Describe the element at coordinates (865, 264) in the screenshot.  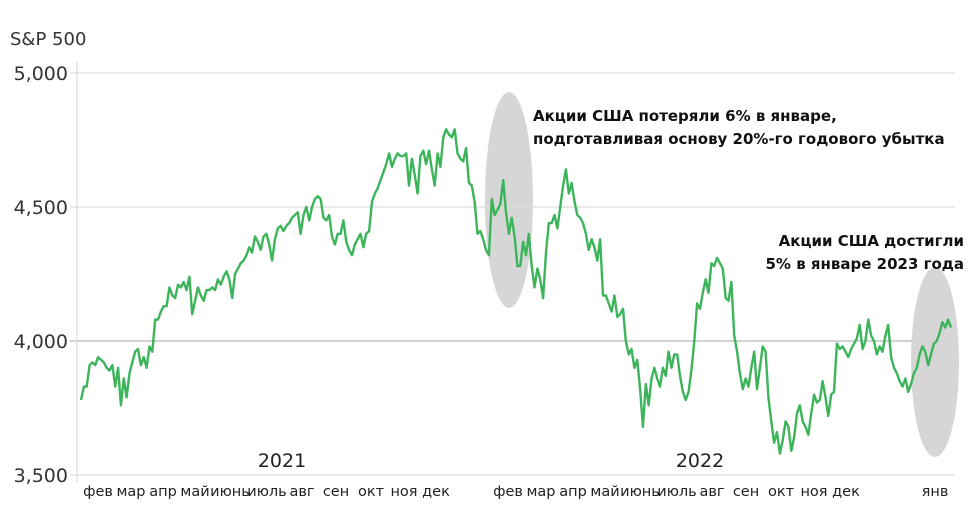
I see `annotation-line: 5% в январе 2023 года` at that location.